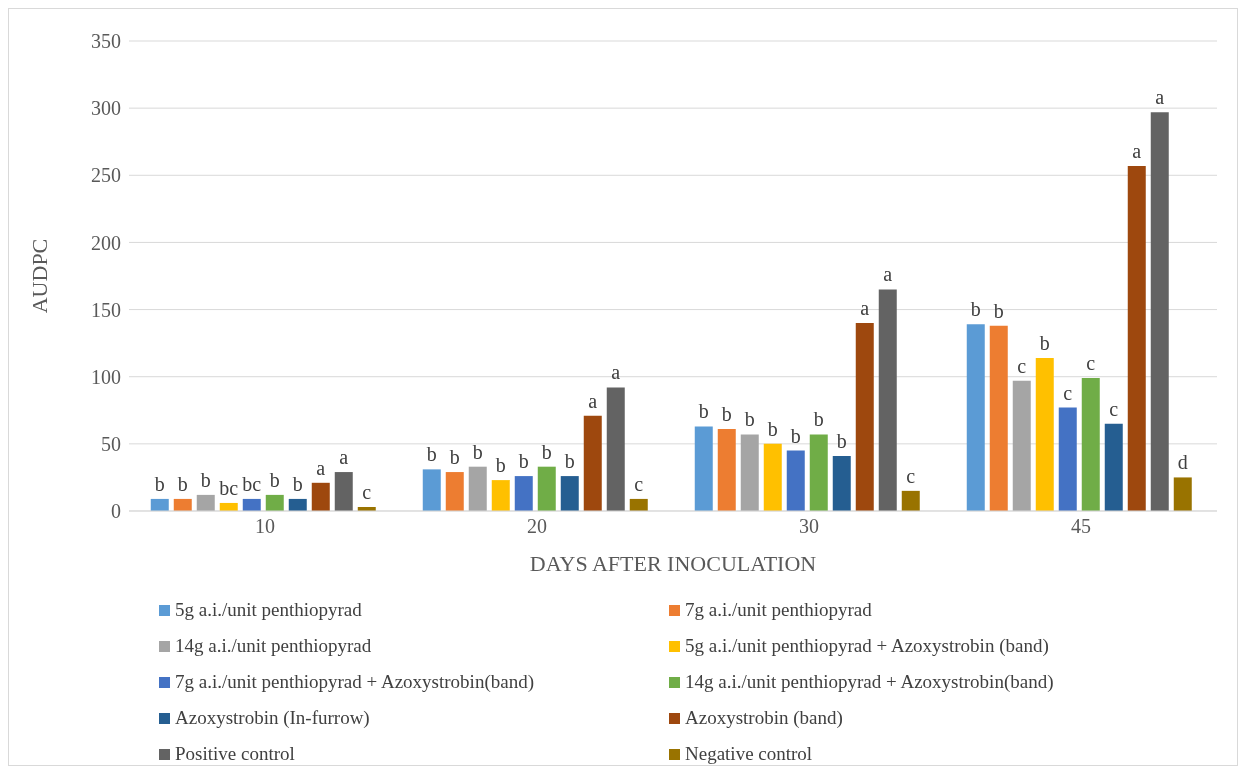 The height and width of the screenshot is (772, 1246). I want to click on legend-label: 7g a.i./unit penthiopyrad + Azoxystrobin(band), so click(354, 682).